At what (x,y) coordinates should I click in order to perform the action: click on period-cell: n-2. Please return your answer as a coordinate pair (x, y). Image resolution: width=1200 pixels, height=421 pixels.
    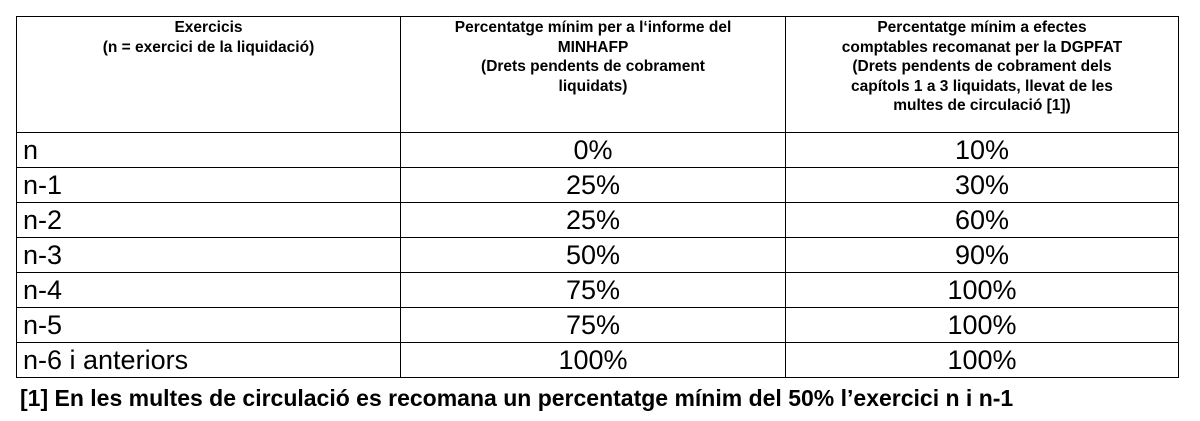
    Looking at the image, I should click on (208, 220).